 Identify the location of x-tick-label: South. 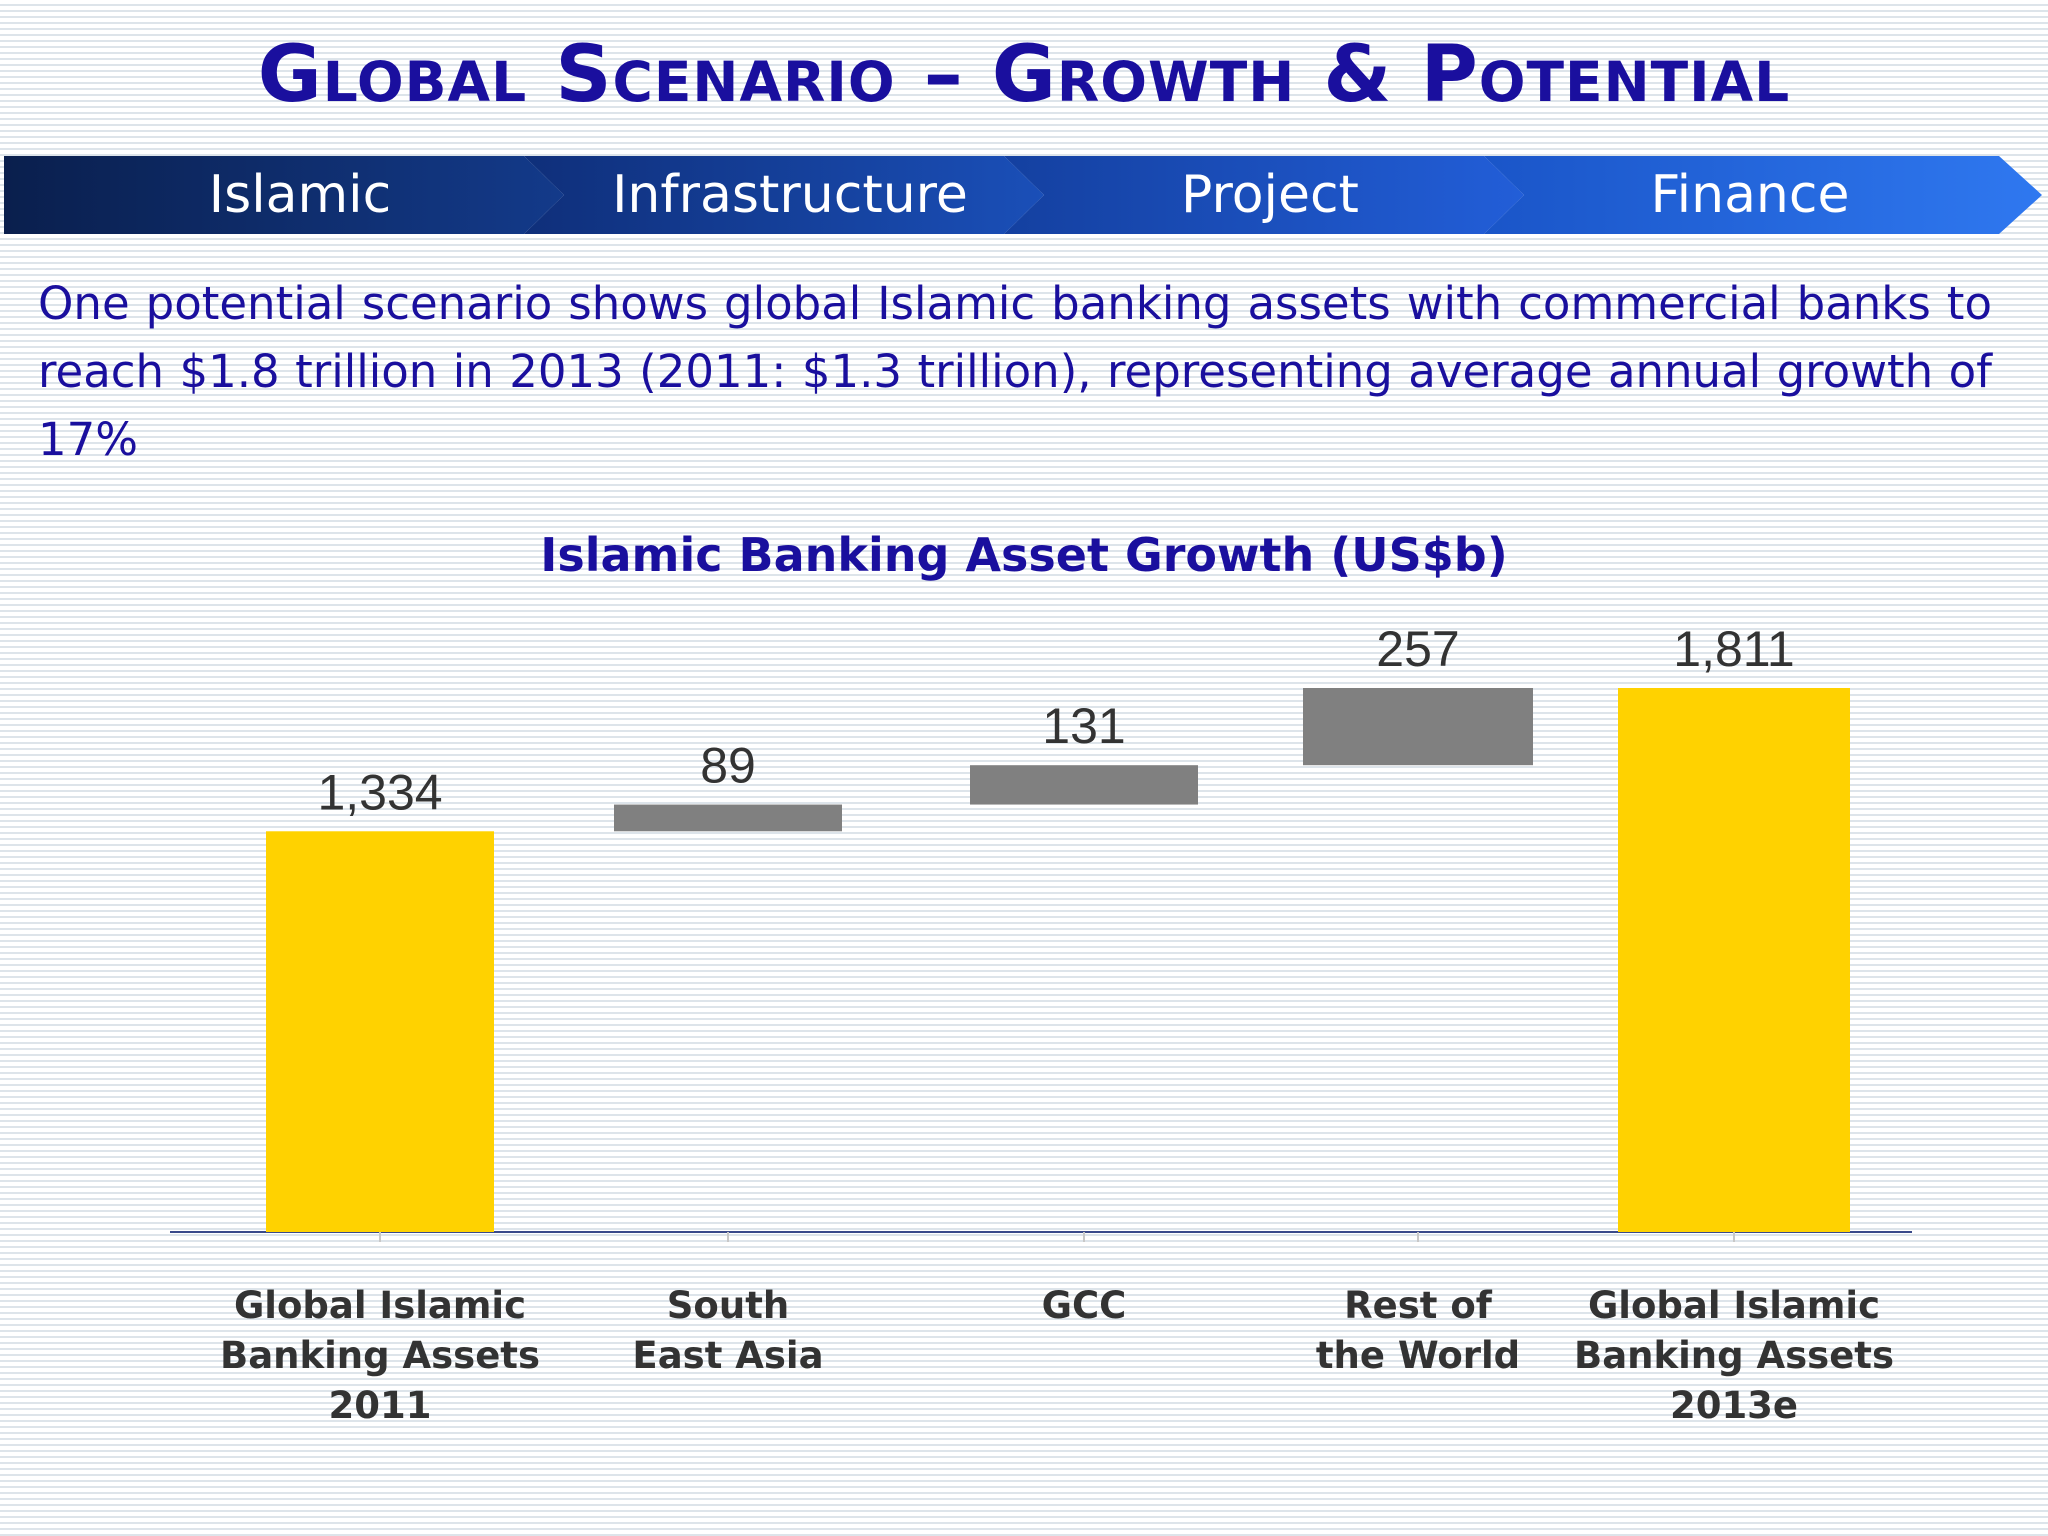
(728, 1305).